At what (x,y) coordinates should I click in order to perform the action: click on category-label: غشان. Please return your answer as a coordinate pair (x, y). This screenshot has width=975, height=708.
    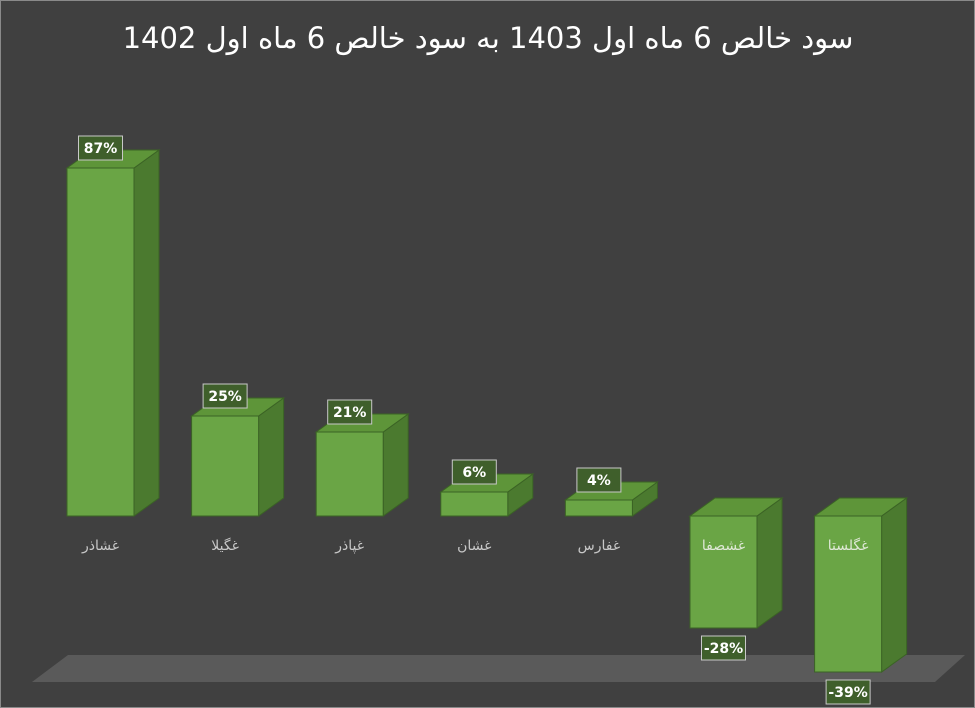
    Looking at the image, I should click on (474, 546).